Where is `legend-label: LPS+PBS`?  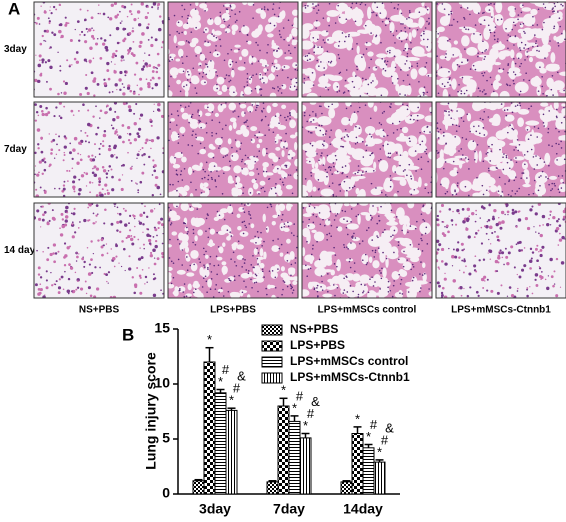
legend-label: LPS+PBS is located at coordinates (317, 345).